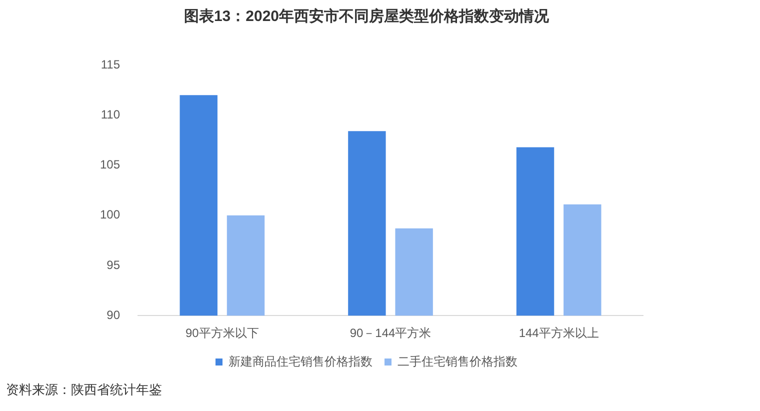 This screenshot has height=411, width=760. I want to click on y-tick-label: 95, so click(113, 265).